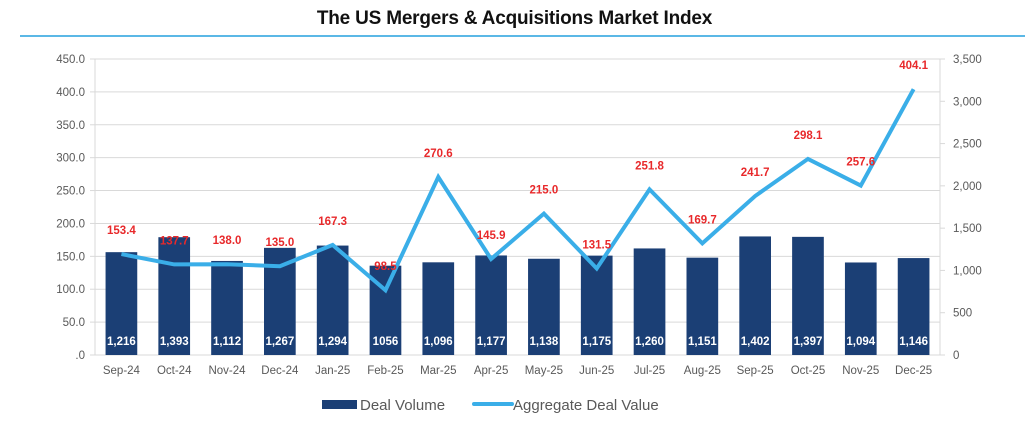 This screenshot has height=431, width=1029. What do you see at coordinates (70, 60) in the screenshot?
I see `left-axis-tick-label: 450.0` at bounding box center [70, 60].